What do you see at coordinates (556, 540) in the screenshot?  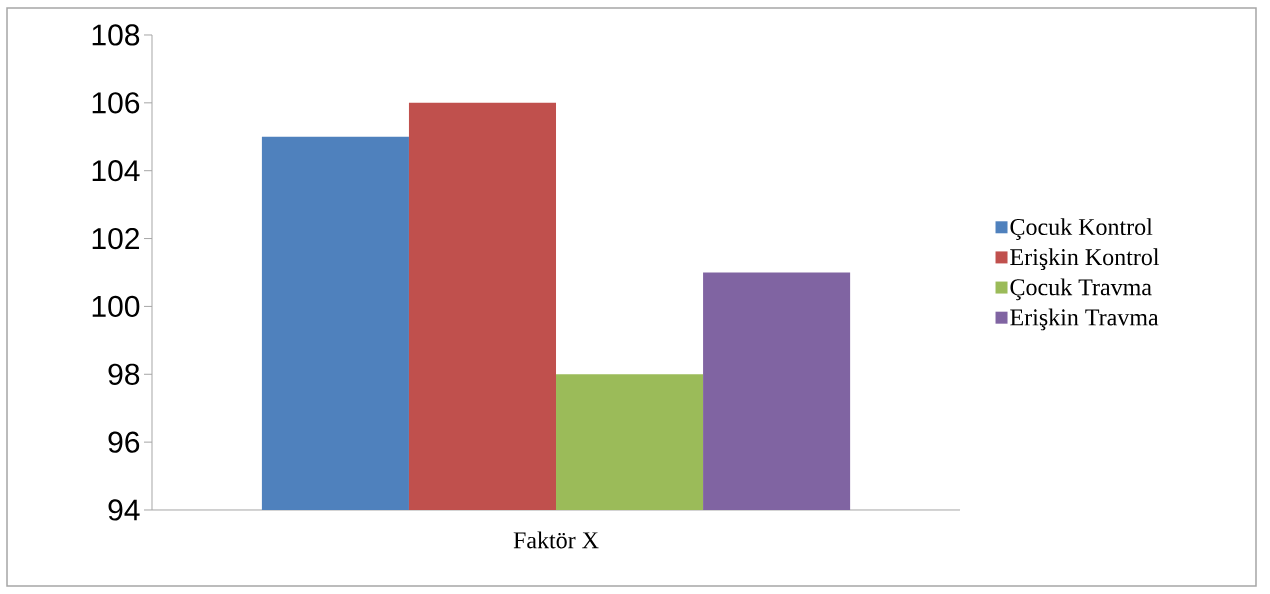 I see `x-tick-label: Faktör X` at bounding box center [556, 540].